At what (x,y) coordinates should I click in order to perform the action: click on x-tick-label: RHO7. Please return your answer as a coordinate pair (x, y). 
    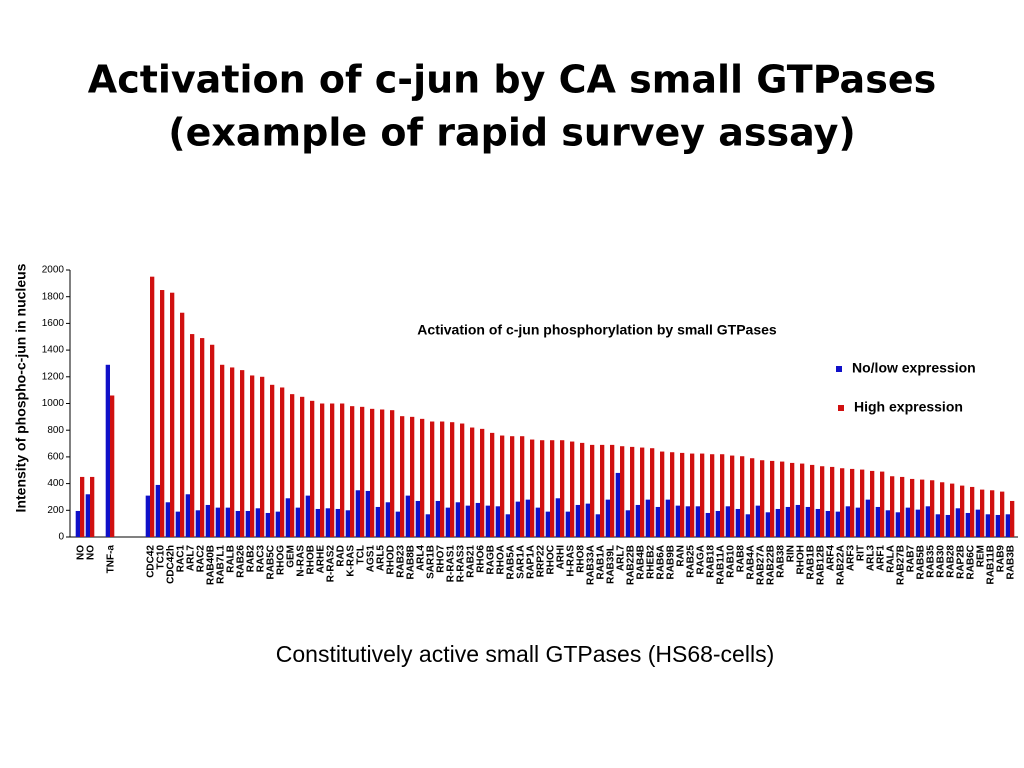
    Looking at the image, I should click on (441, 559).